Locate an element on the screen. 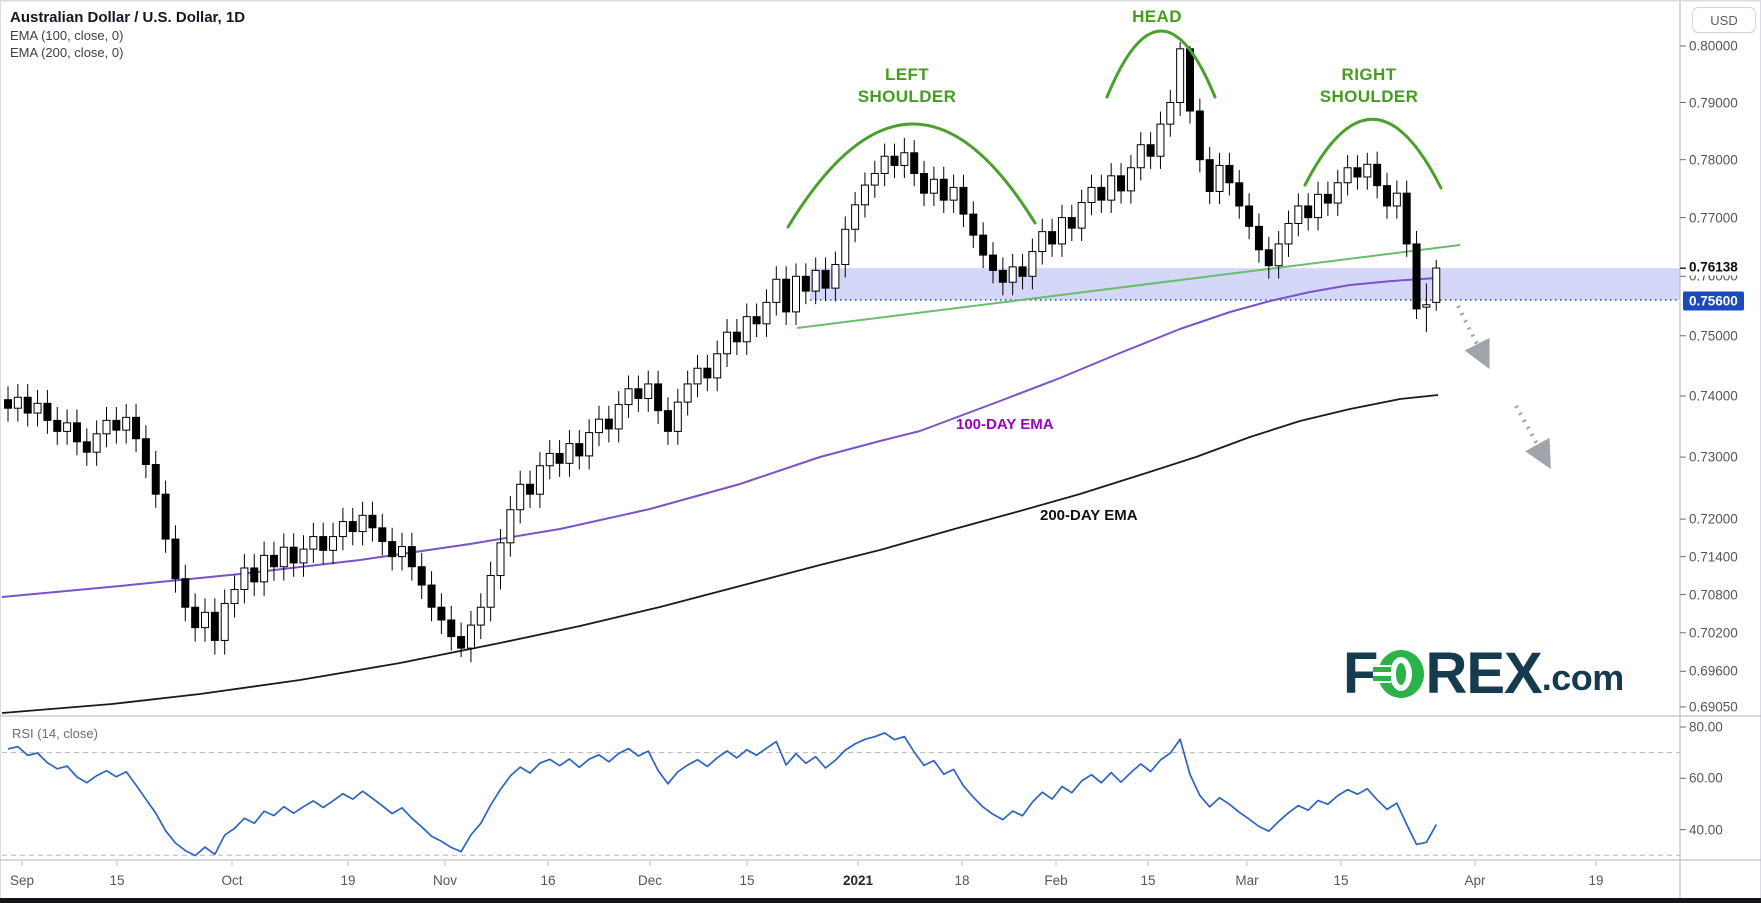 This screenshot has width=1761, height=903. supply-zone-rectangle is located at coordinates (1245, 284).